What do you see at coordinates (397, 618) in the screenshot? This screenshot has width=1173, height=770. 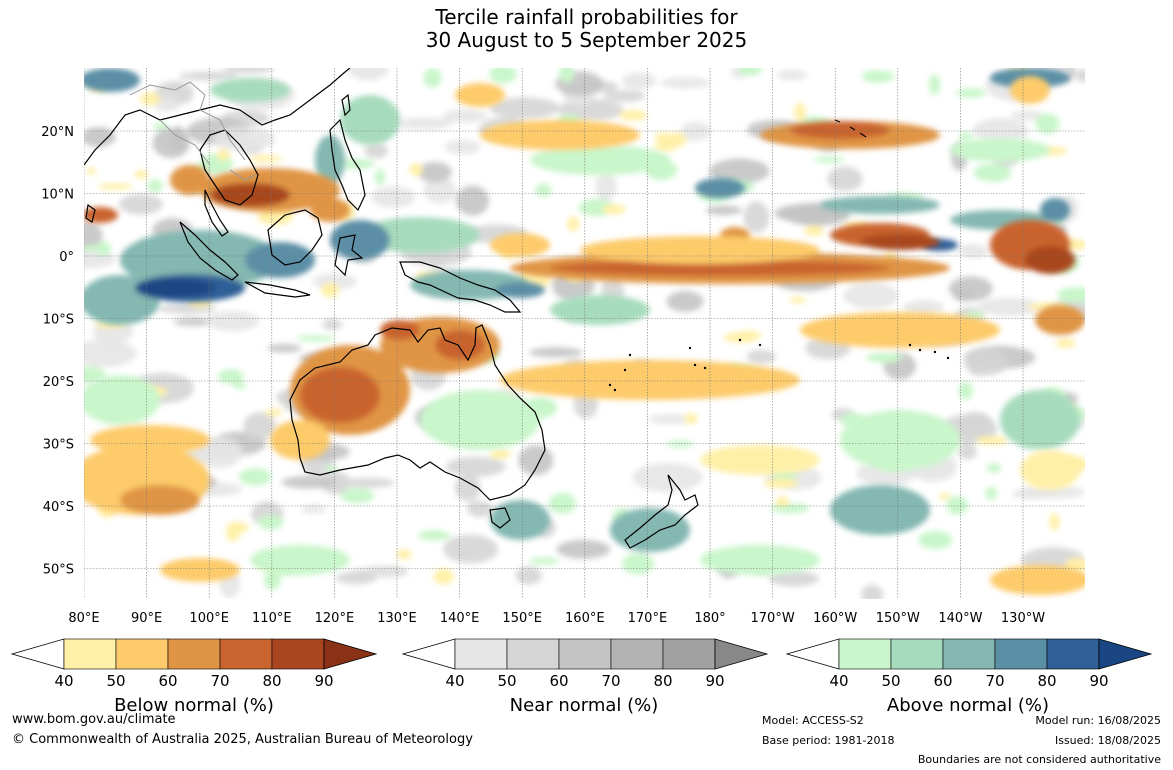 I see `lon-tick-label: 130°E` at bounding box center [397, 618].